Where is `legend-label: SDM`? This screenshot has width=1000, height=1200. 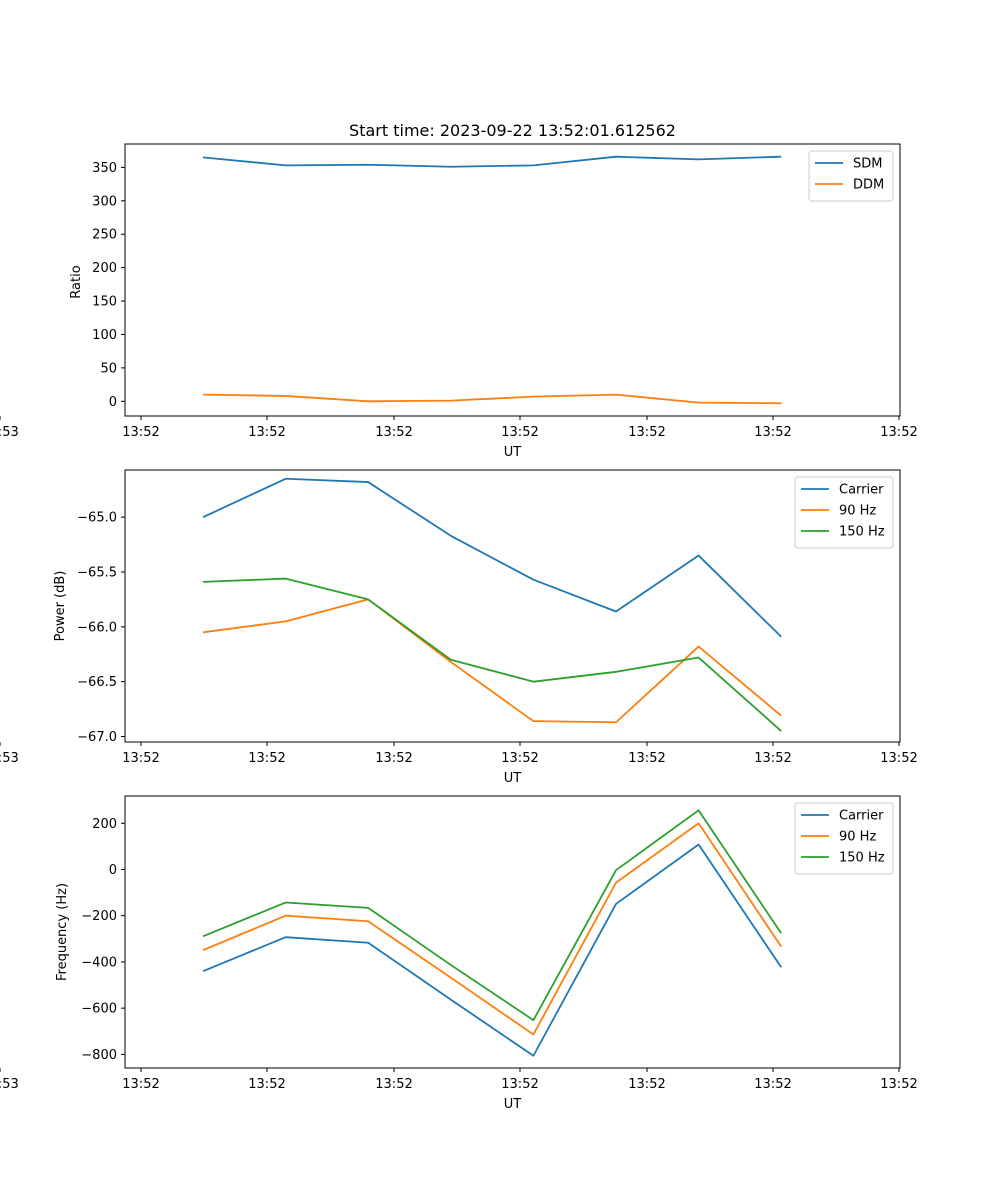 legend-label: SDM is located at coordinates (867, 164).